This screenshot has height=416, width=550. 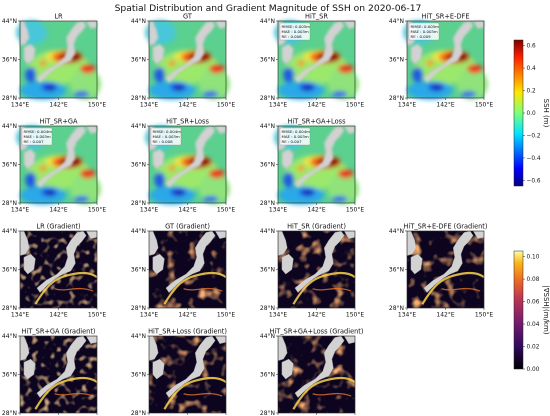 What do you see at coordinates (546, 309) in the screenshot?
I see `colorbar-label: |∇SSH|(m/km)` at bounding box center [546, 309].